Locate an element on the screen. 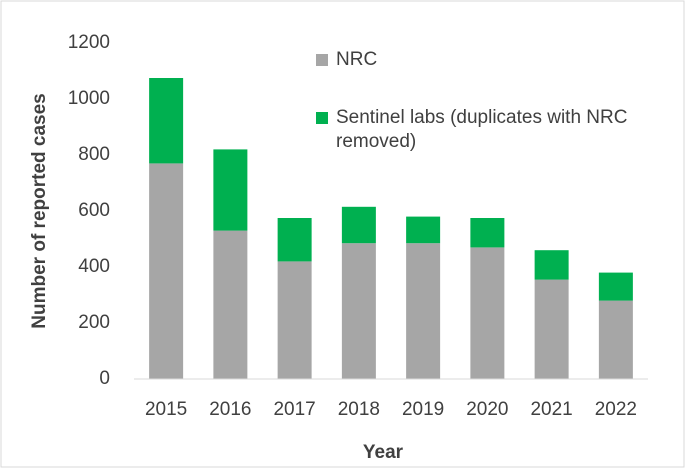 The image size is (685, 468). x-tick-label: 2017 is located at coordinates (294, 409).